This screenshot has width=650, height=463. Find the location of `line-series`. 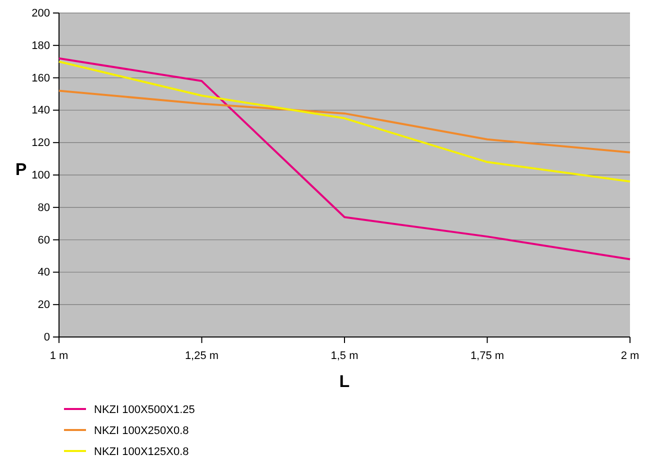

line-series is located at coordinates (344, 122).